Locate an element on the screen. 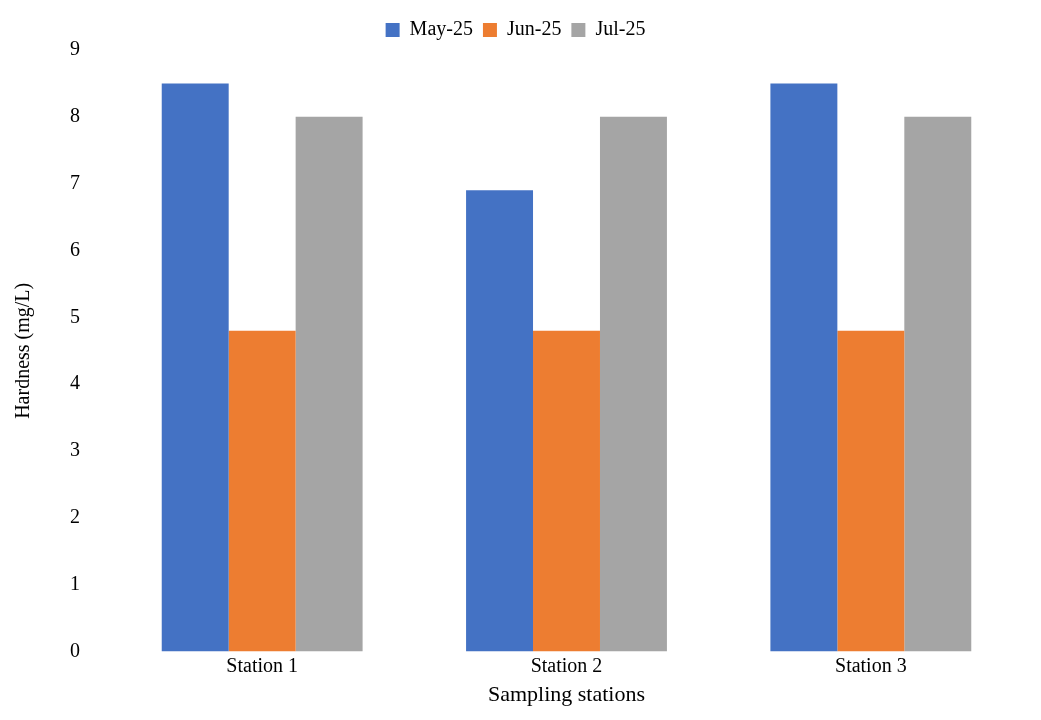 The height and width of the screenshot is (720, 1041). y-tick-label: 6 is located at coordinates (75, 248).